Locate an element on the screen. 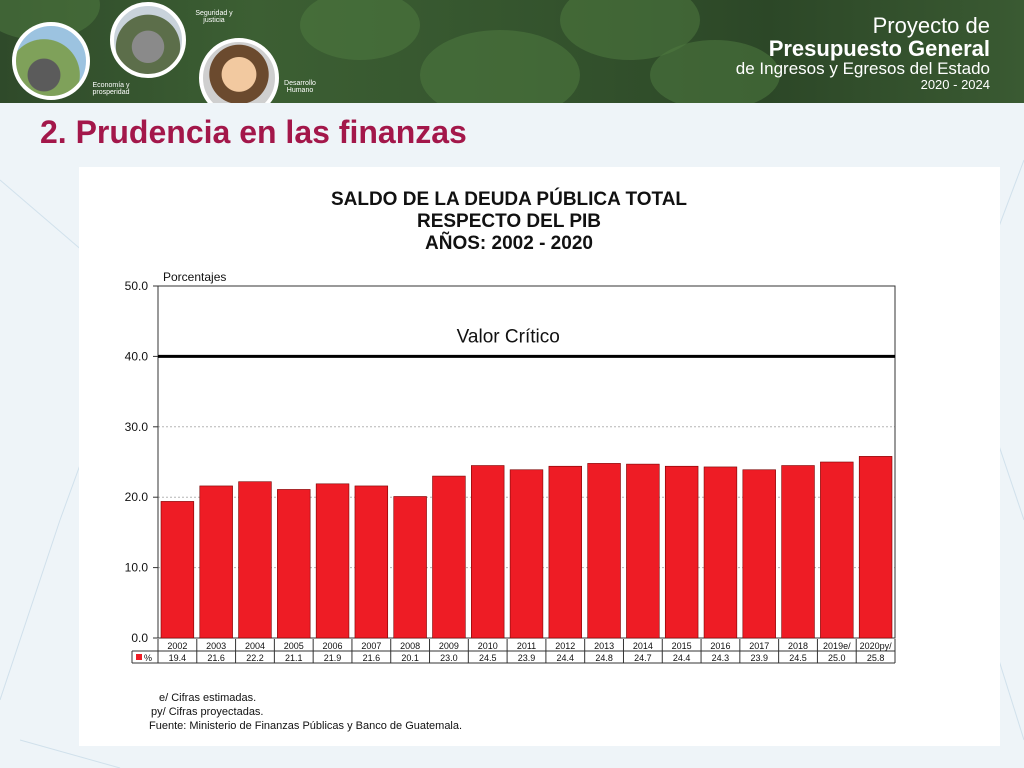 This screenshot has width=1024, height=768. economy-photo is located at coordinates (51, 61).